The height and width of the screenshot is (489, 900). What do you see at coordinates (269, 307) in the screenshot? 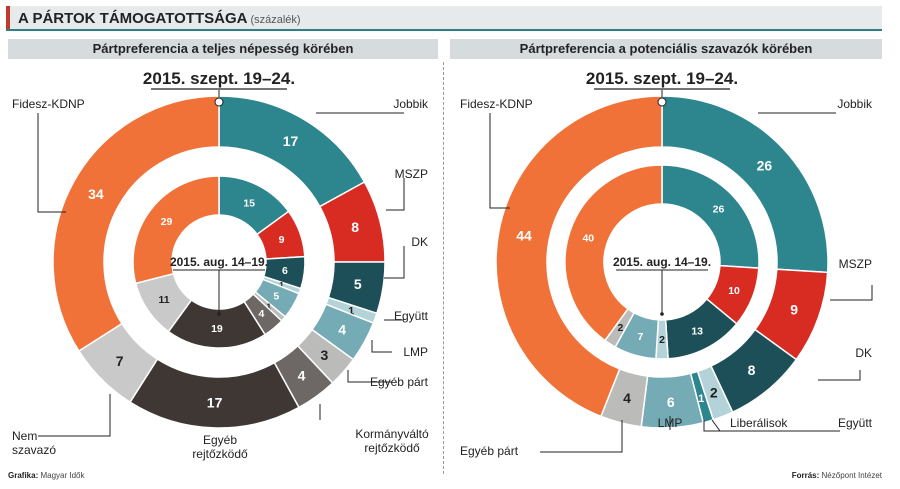
I see `inner-value-label-6: 1` at bounding box center [269, 307].